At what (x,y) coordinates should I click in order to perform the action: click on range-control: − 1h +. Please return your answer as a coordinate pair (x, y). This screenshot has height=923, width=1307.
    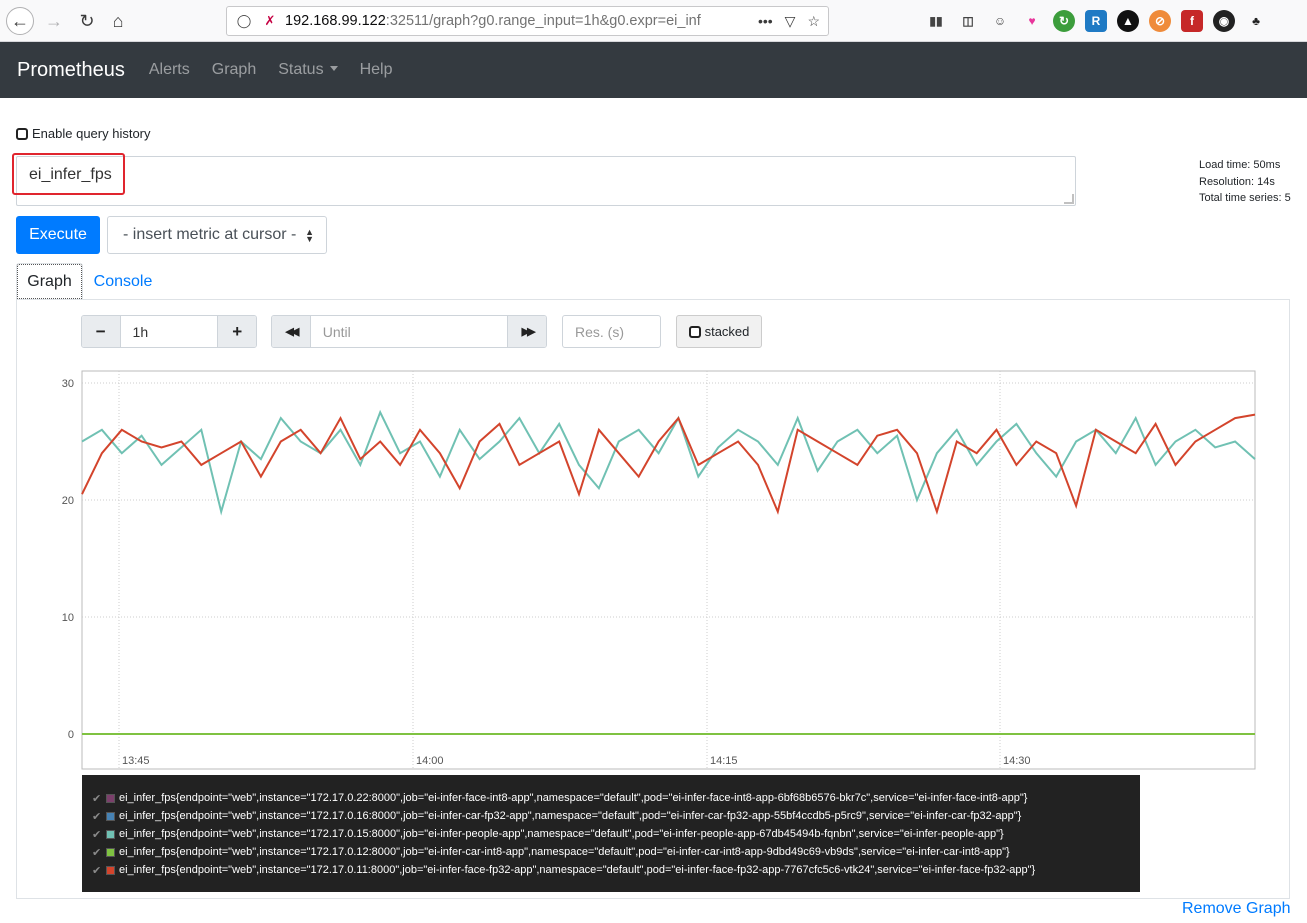
    Looking at the image, I should click on (169, 331).